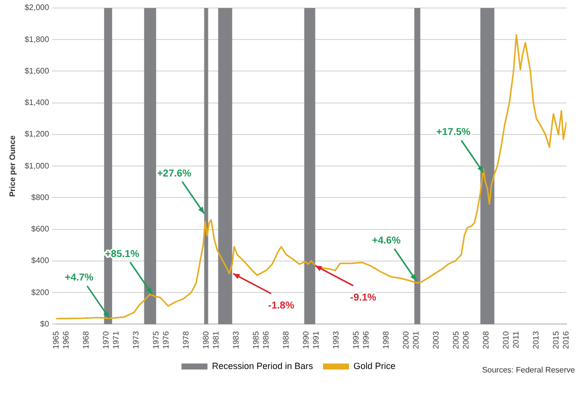 The width and height of the screenshot is (579, 407). What do you see at coordinates (385, 339) in the screenshot?
I see `x-tick-label: 1998` at bounding box center [385, 339].